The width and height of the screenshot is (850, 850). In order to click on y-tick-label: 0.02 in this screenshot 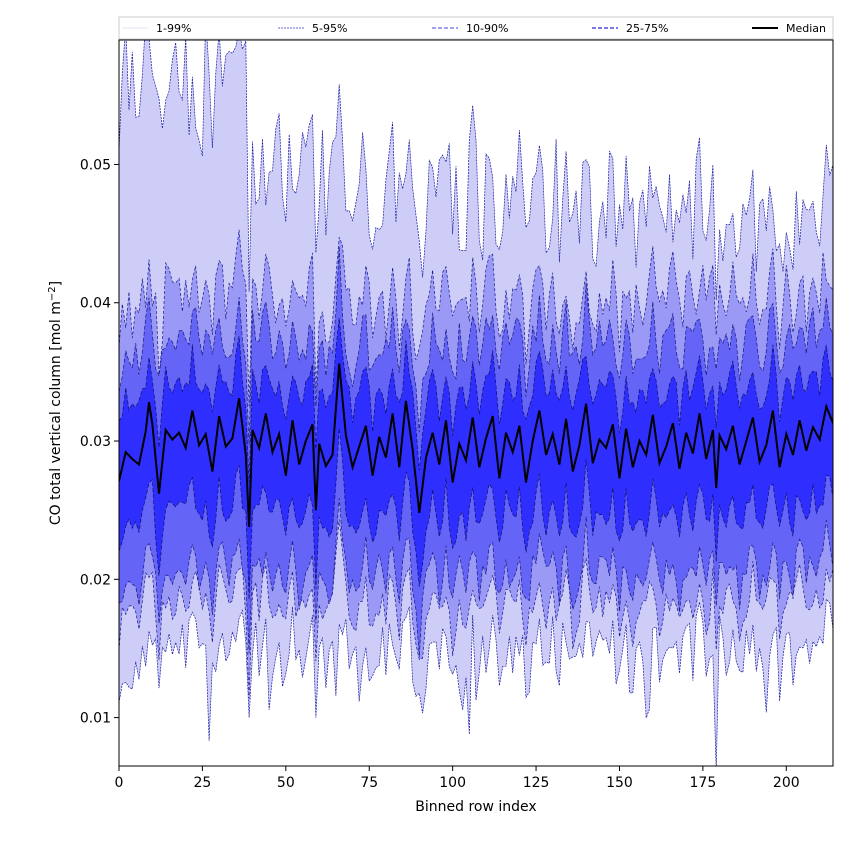, I will do `click(95, 580)`.